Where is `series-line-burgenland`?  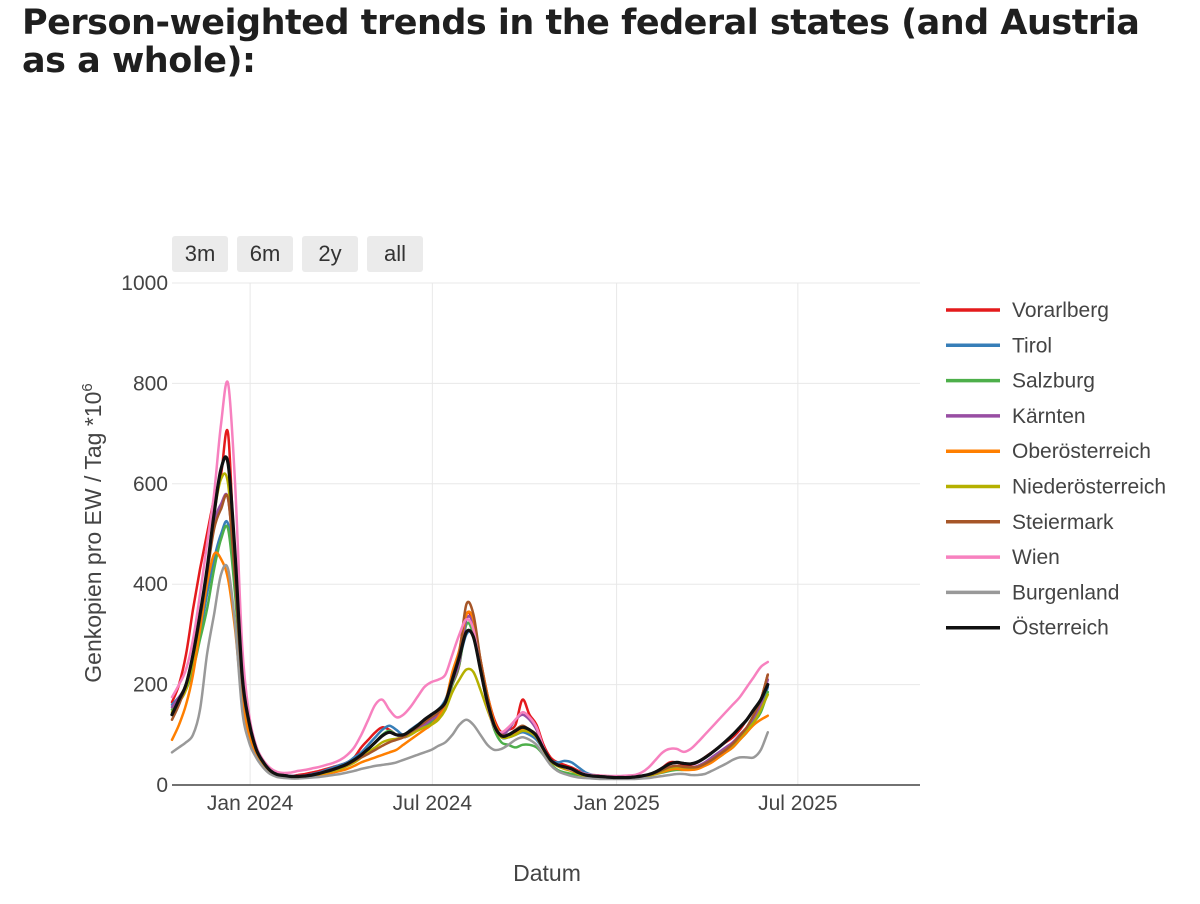 series-line-burgenland is located at coordinates (470, 672).